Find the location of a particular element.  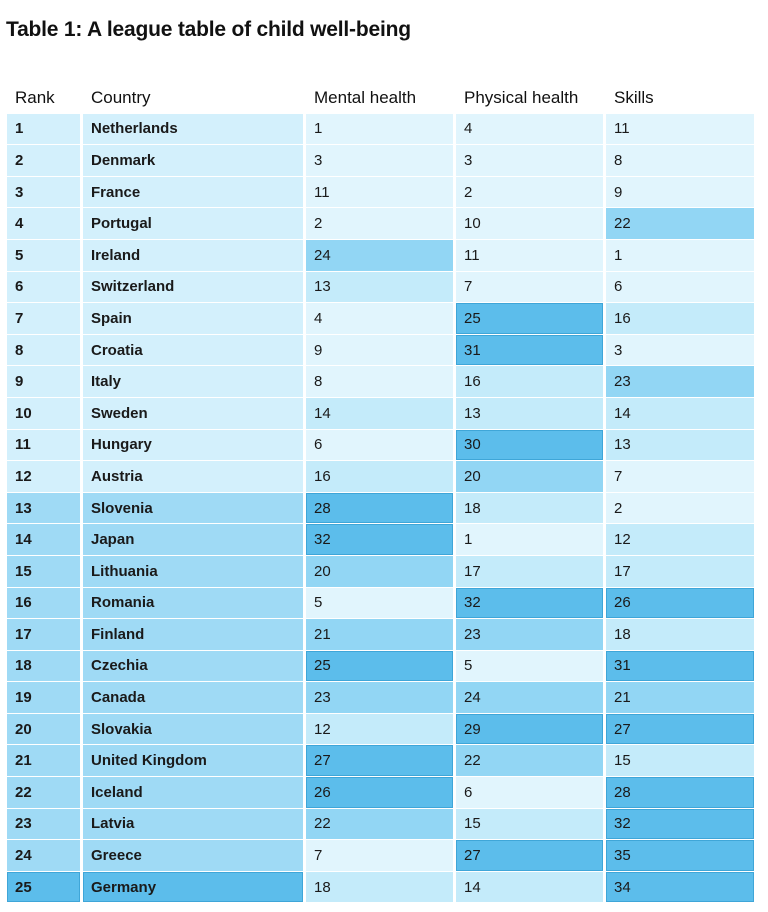

skills-cell: 16 is located at coordinates (680, 319).